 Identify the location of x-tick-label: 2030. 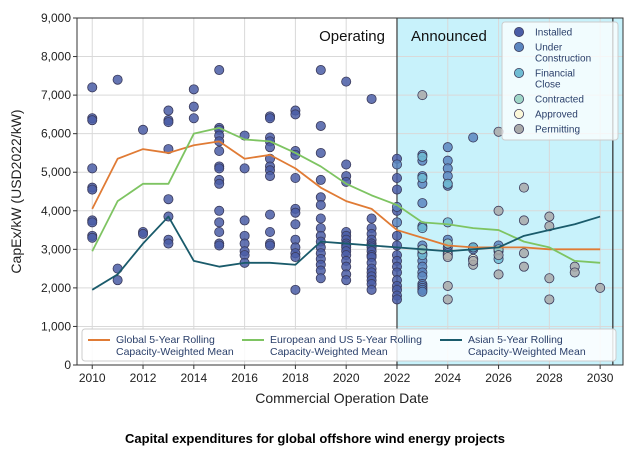
(600, 378).